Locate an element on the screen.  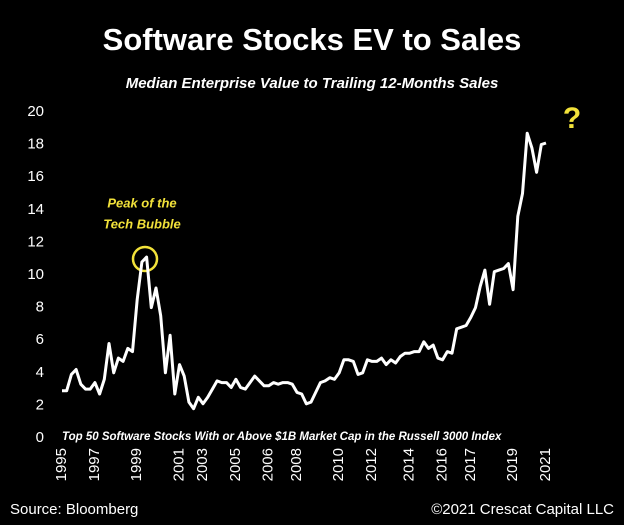
x-tick-label: 2012 is located at coordinates (371, 464).